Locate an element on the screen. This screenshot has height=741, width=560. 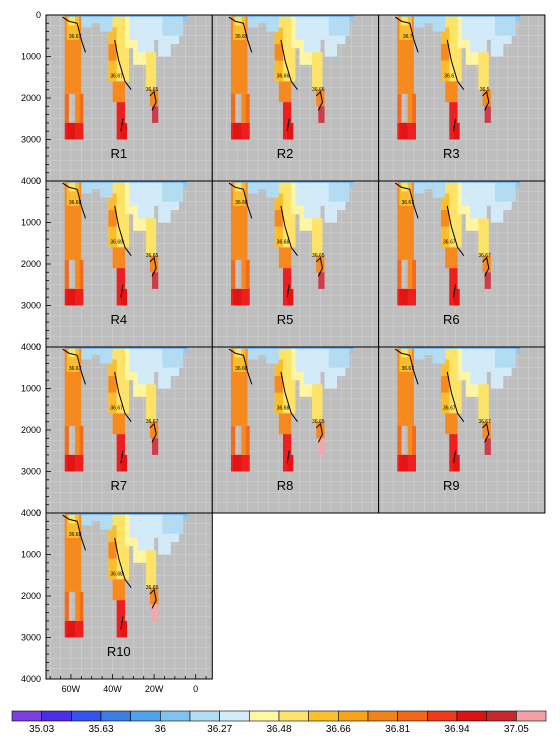
y-tick-label: 0 is located at coordinates (38, 347).